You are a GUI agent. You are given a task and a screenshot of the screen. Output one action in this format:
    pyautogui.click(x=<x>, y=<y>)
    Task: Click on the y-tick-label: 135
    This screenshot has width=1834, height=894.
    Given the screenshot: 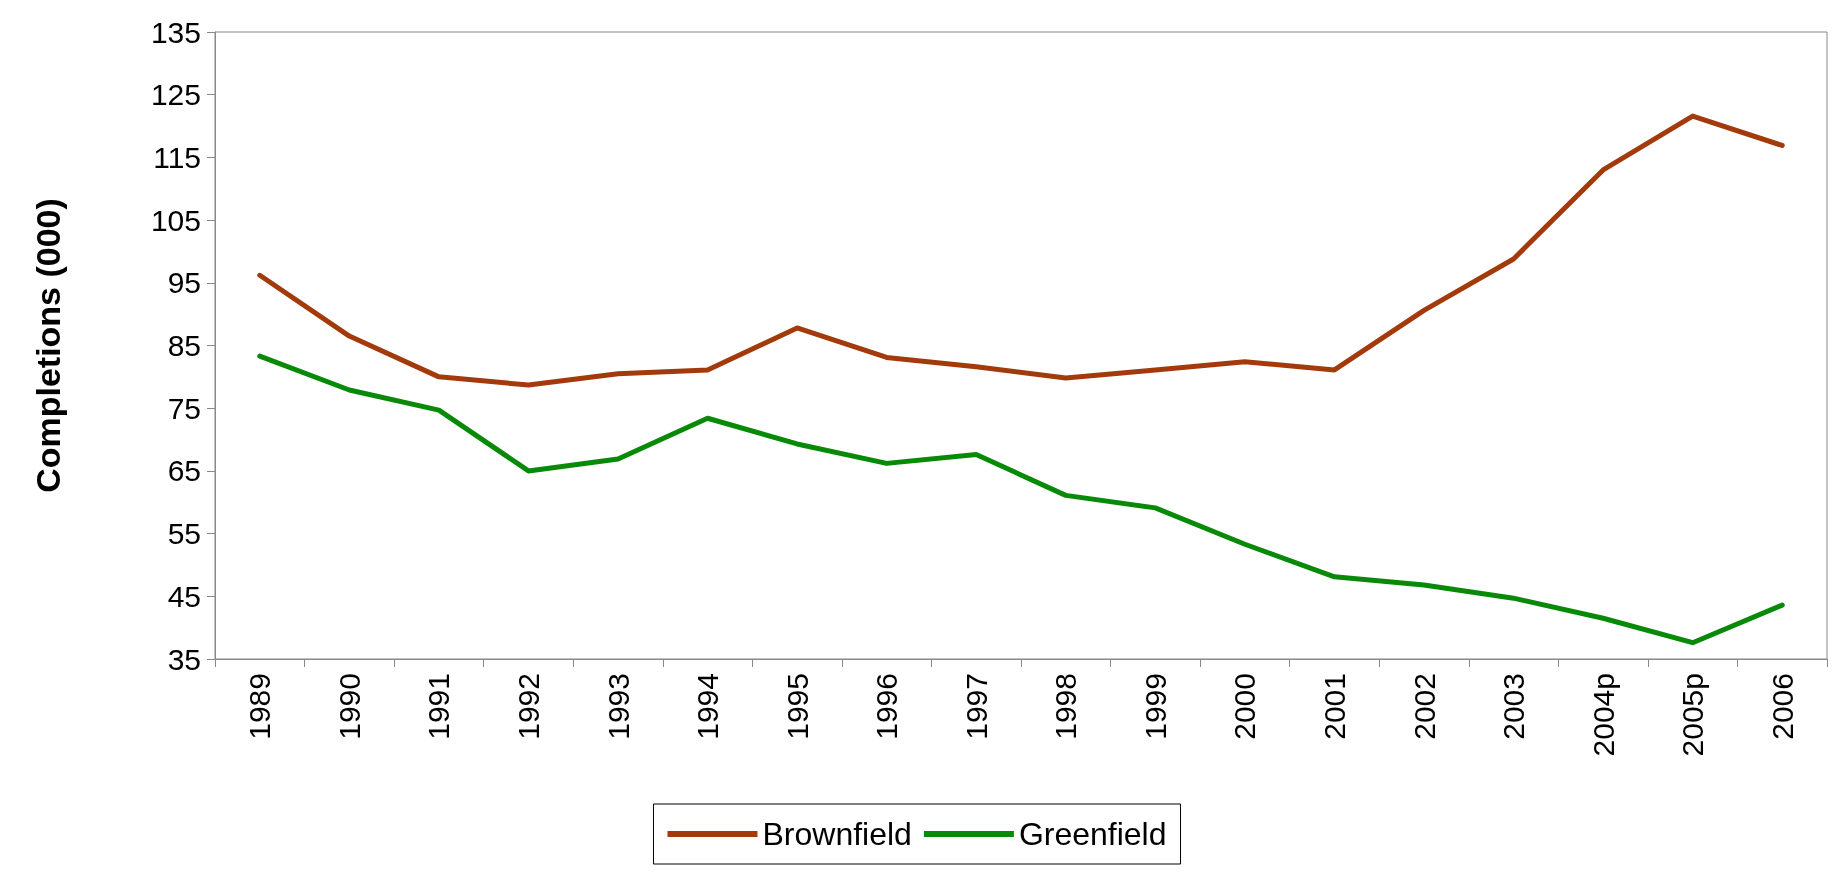 What is the action you would take?
    pyautogui.click(x=175, y=32)
    